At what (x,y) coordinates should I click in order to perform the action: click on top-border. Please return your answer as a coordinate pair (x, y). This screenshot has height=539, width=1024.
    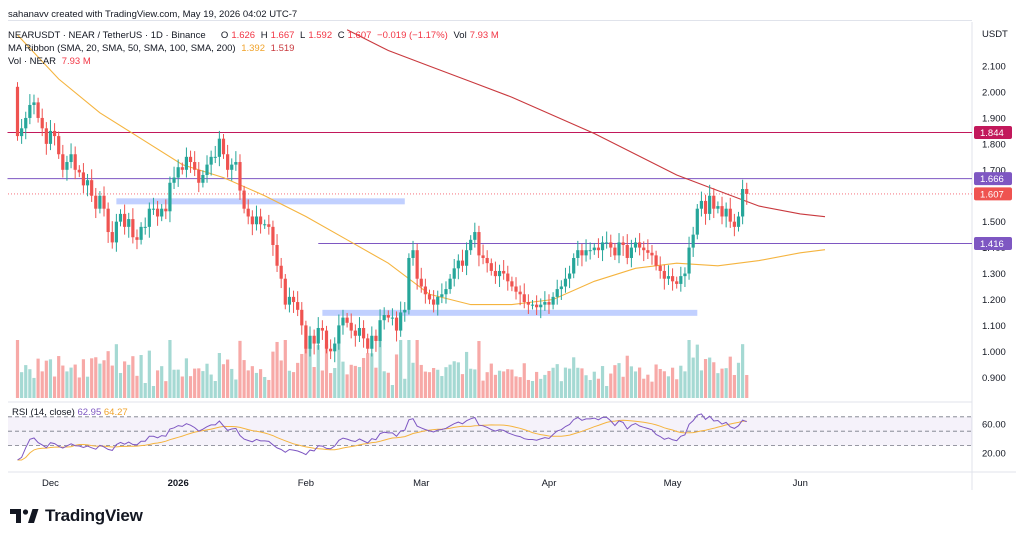
    Looking at the image, I should click on (490, 20).